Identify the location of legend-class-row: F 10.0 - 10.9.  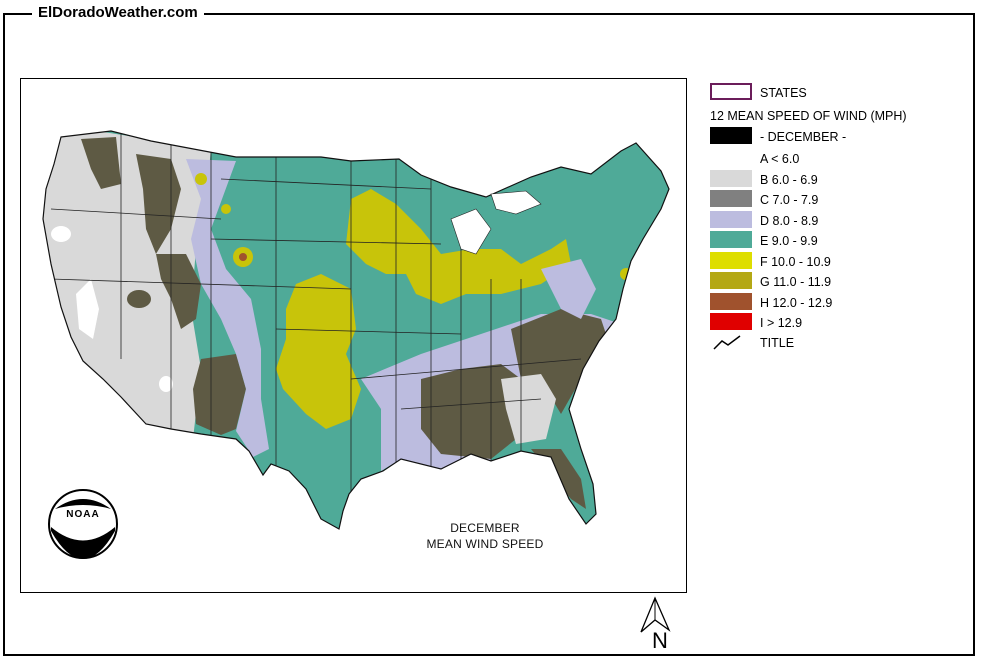
(843, 261).